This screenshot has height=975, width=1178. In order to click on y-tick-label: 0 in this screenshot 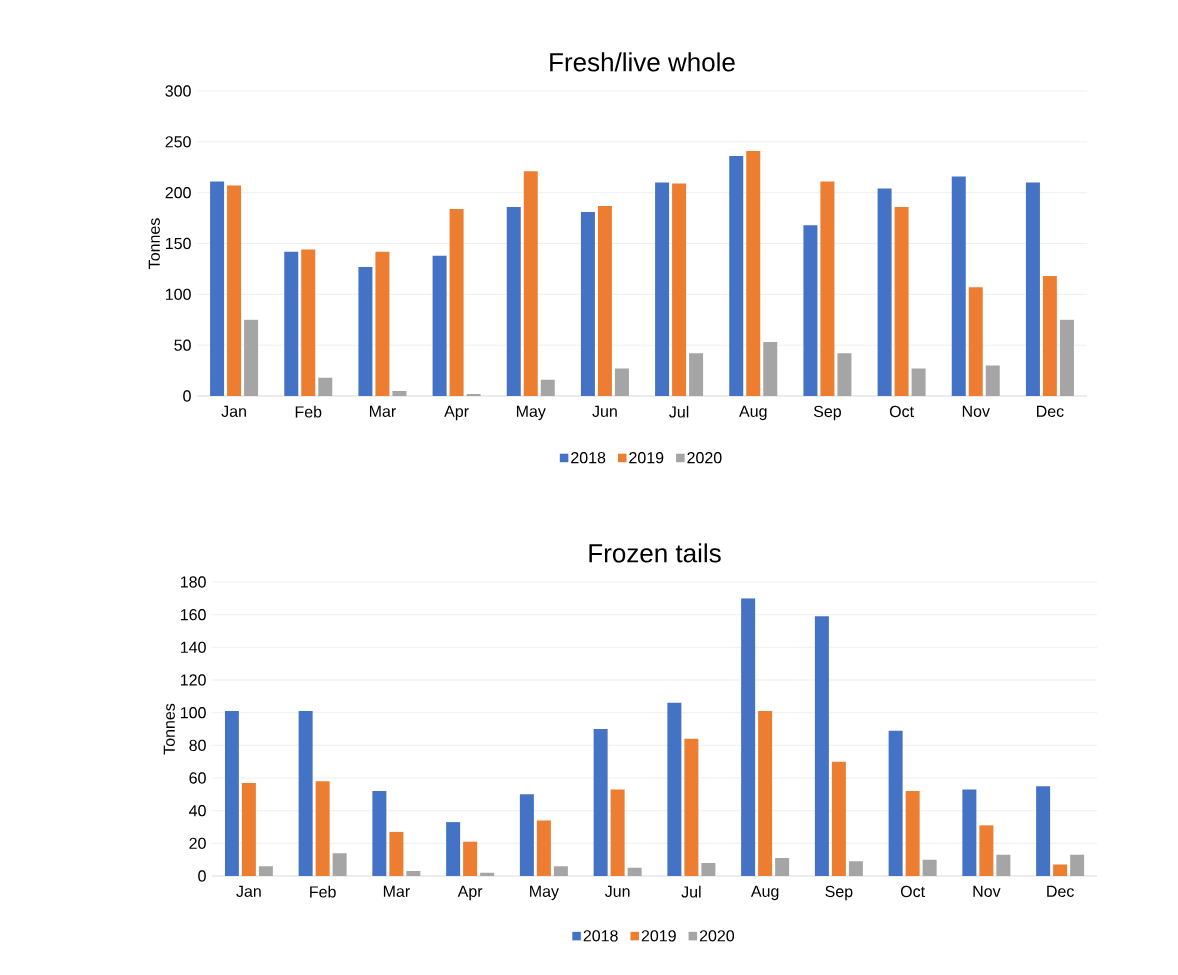, I will do `click(187, 396)`.